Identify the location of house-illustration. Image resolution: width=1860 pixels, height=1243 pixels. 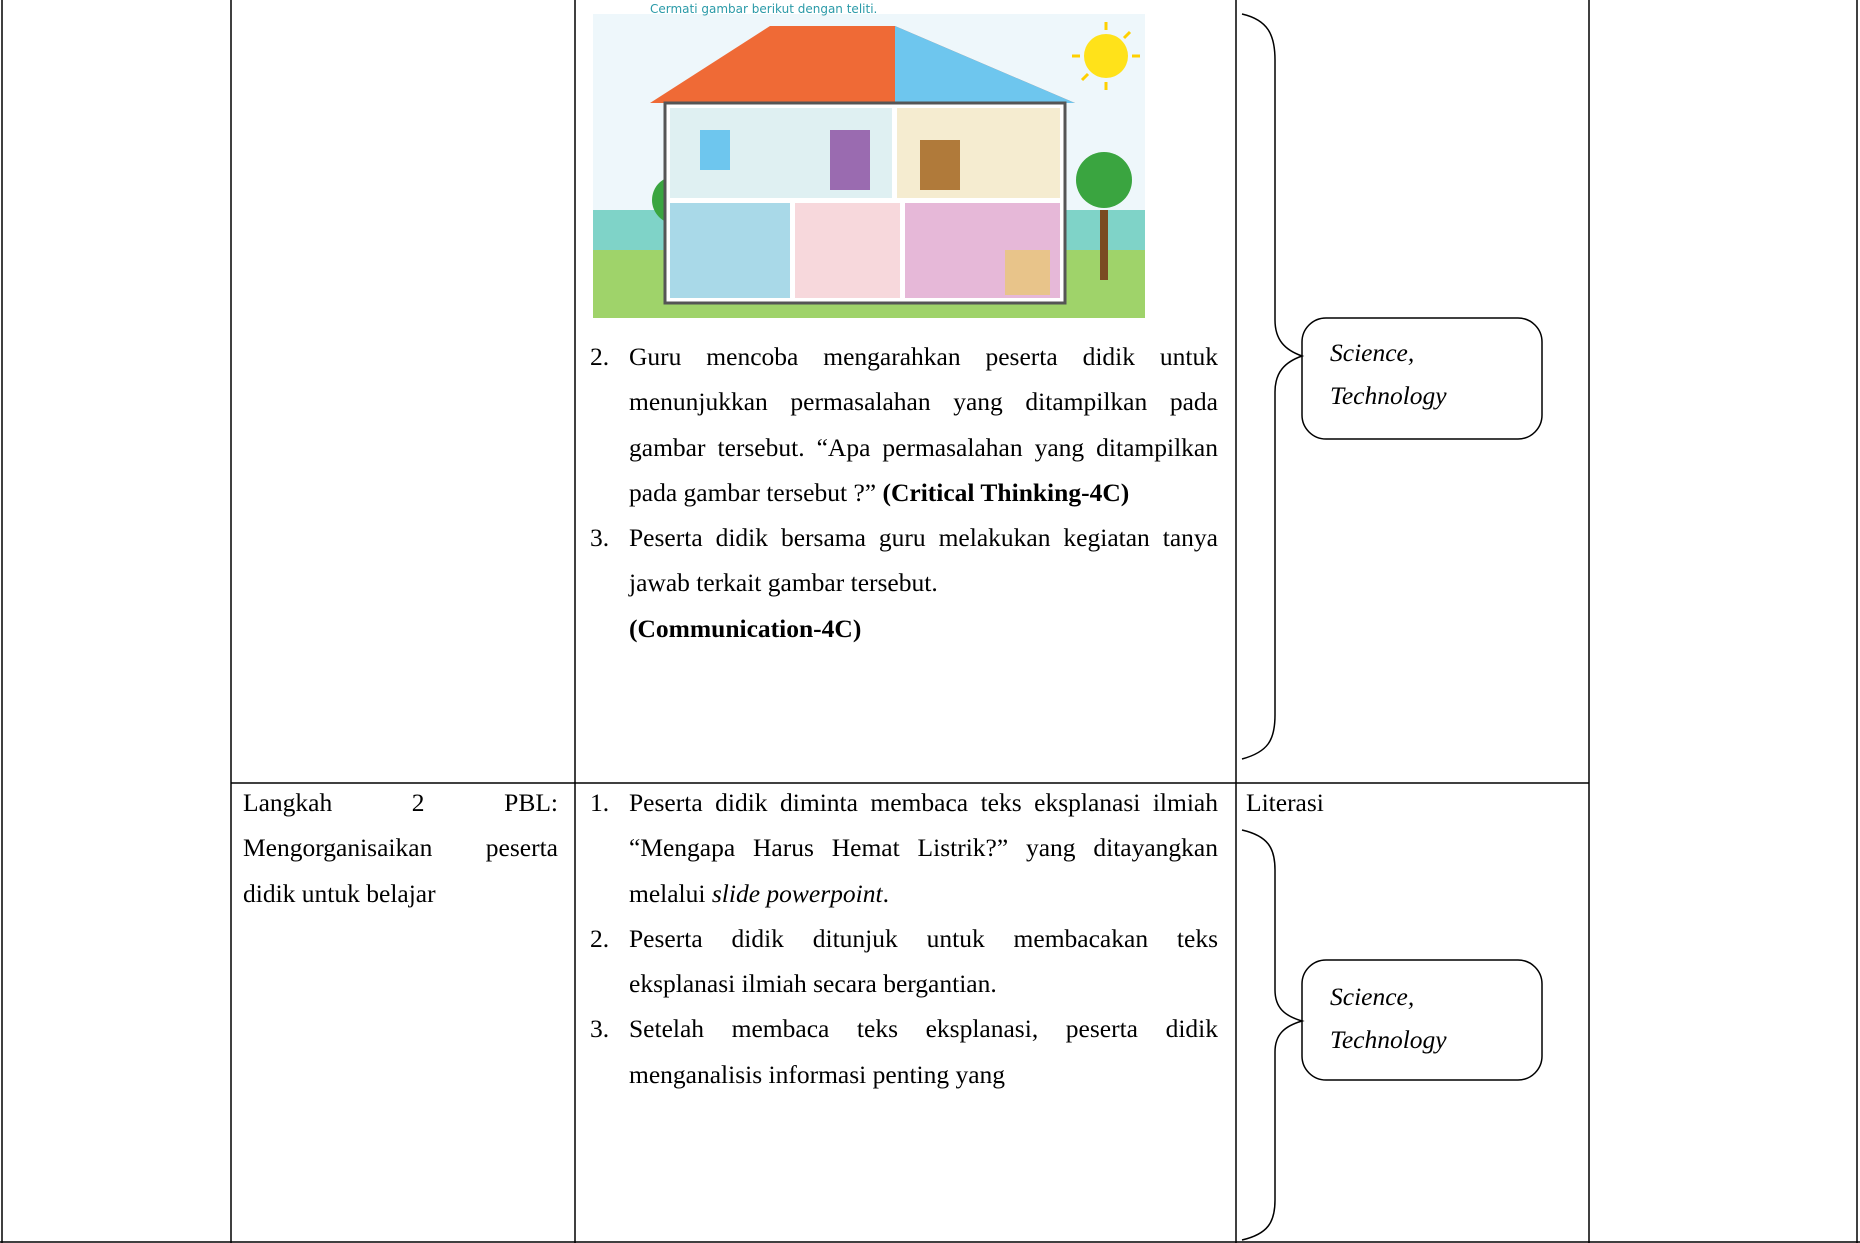
(869, 166).